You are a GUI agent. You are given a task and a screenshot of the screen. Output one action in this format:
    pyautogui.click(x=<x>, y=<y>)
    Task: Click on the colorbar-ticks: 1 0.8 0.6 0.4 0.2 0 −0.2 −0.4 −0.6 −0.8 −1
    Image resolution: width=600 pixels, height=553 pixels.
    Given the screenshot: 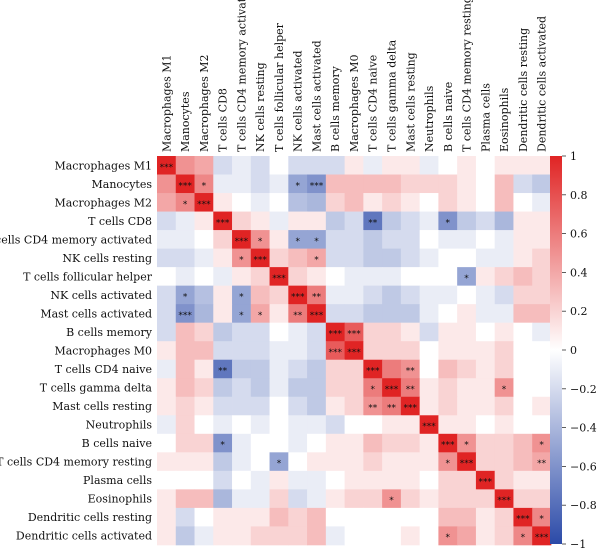 What is the action you would take?
    pyautogui.click(x=579, y=350)
    